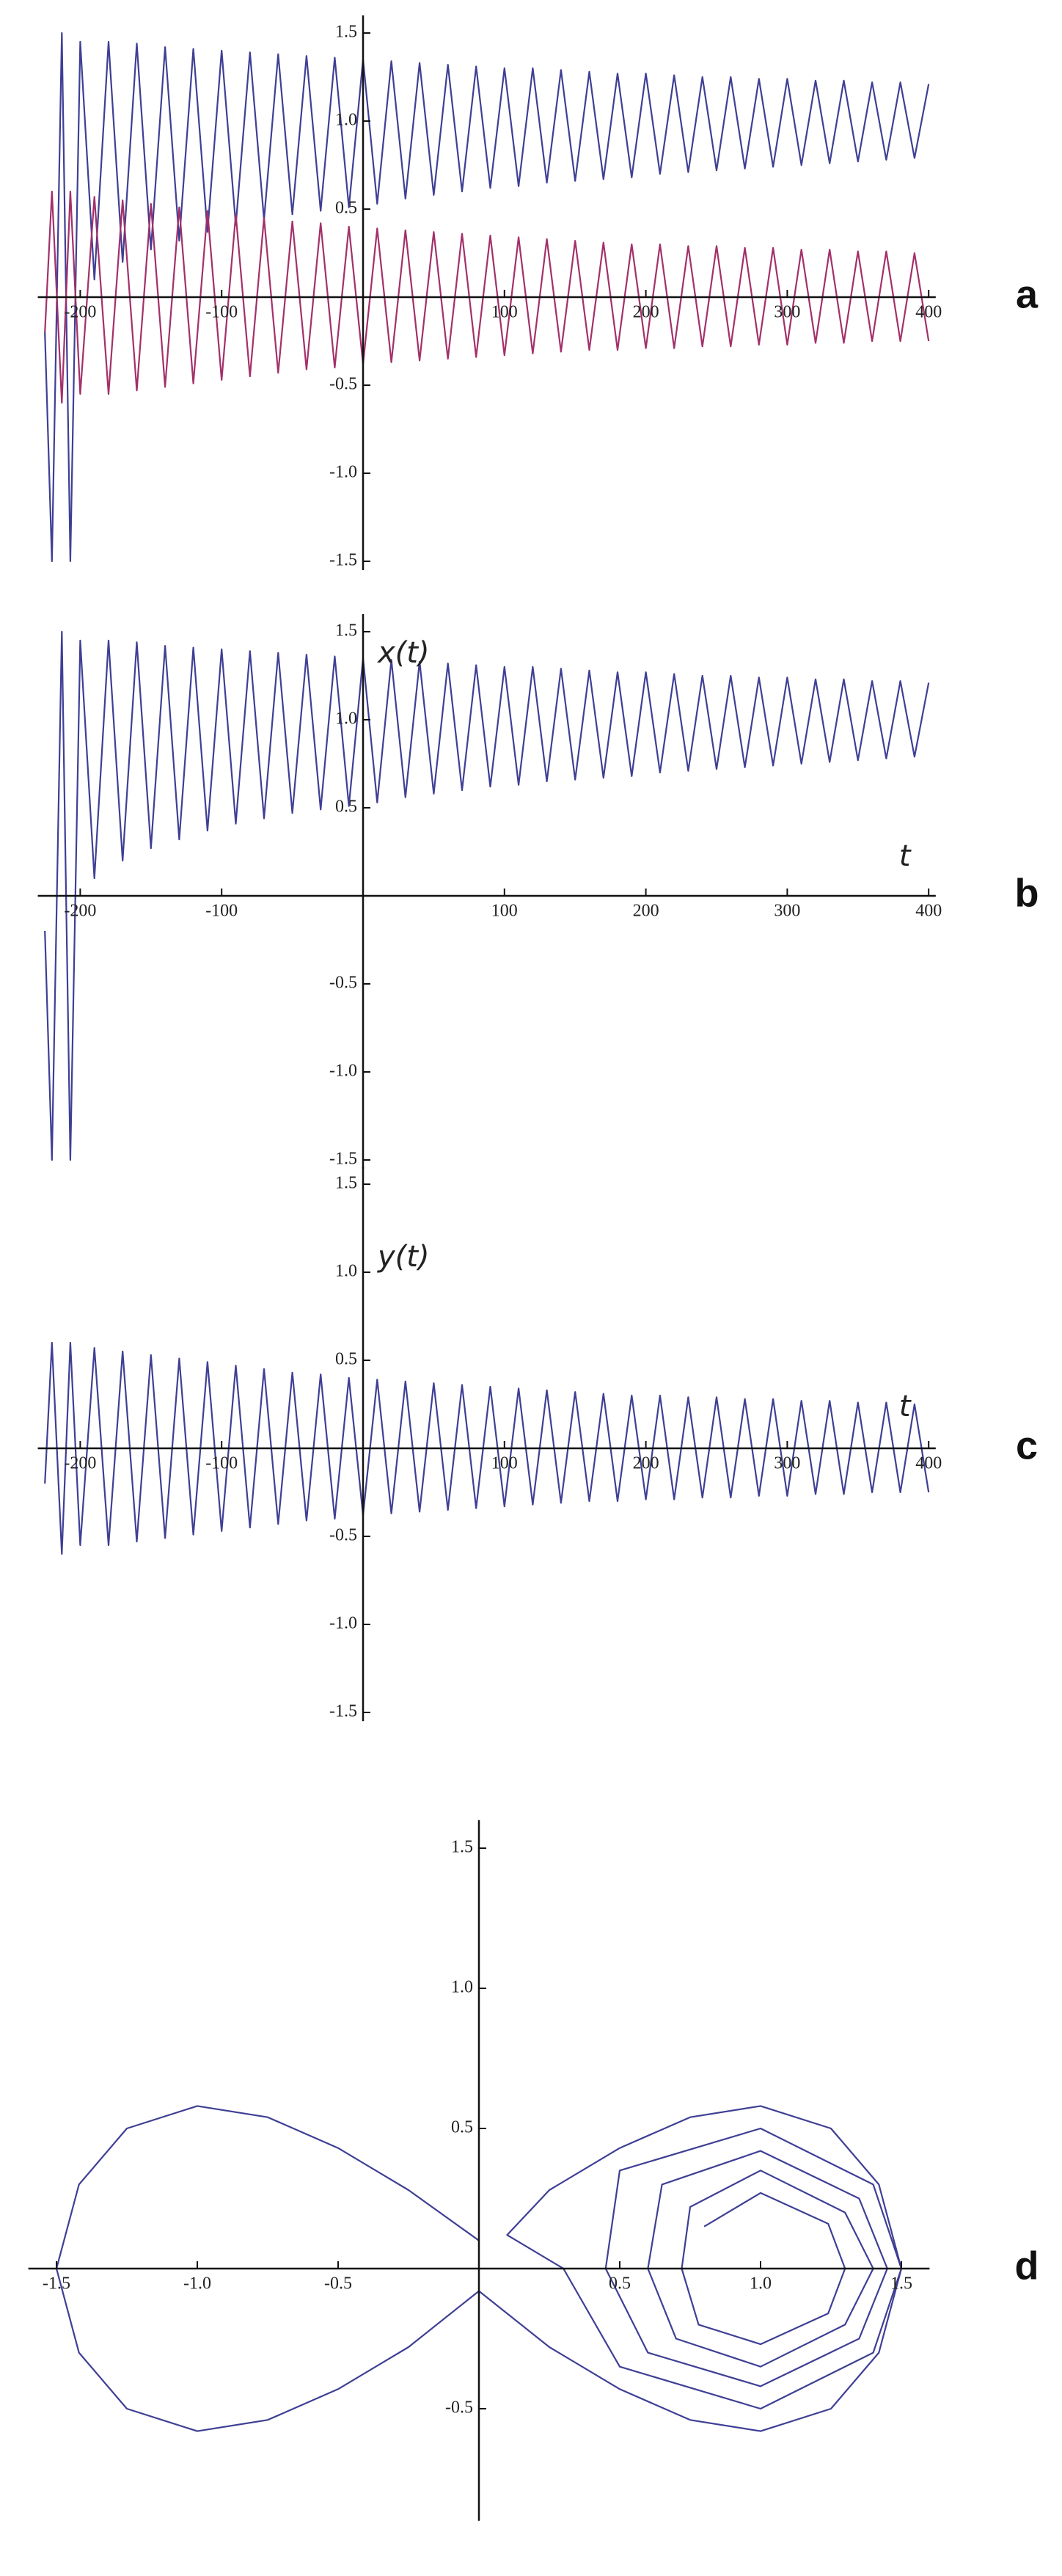 This screenshot has width=1062, height=2576. Describe the element at coordinates (403, 653) in the screenshot. I see `y-axis-label: x(t)` at that location.